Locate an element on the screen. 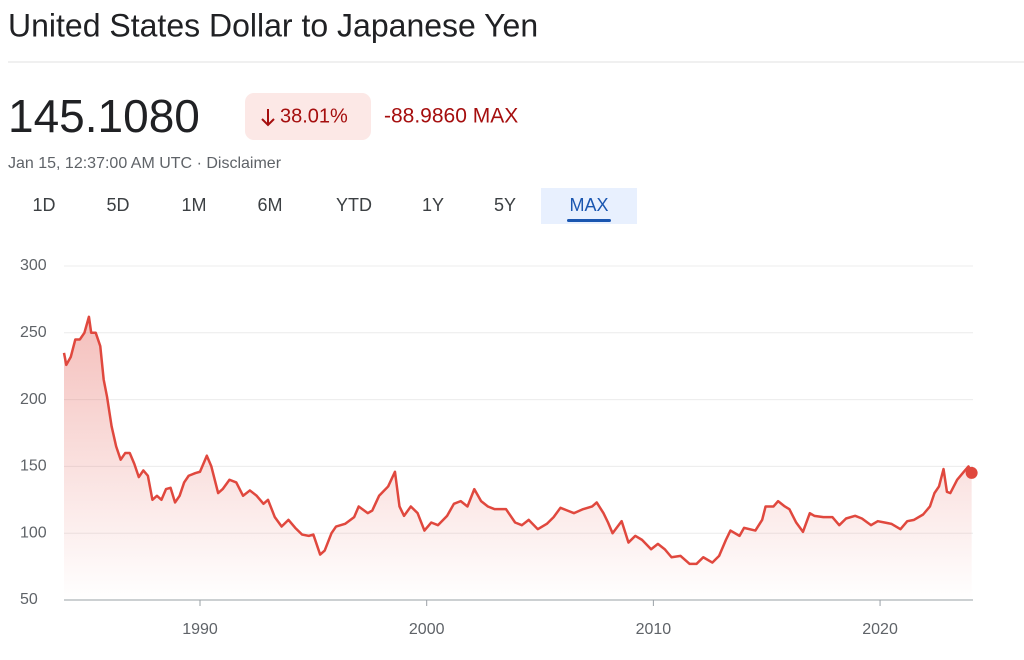 The width and height of the screenshot is (1024, 660). change-badge is located at coordinates (308, 116).